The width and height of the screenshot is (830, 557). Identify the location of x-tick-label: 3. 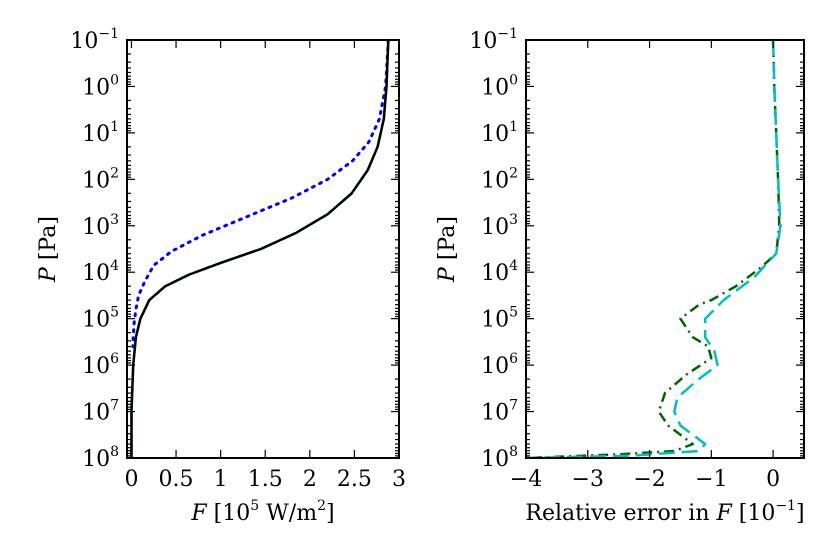
(399, 479).